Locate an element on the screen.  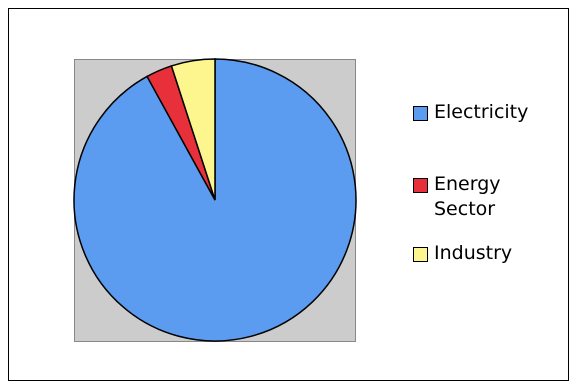
legend-label-industry: Industry is located at coordinates (473, 253).